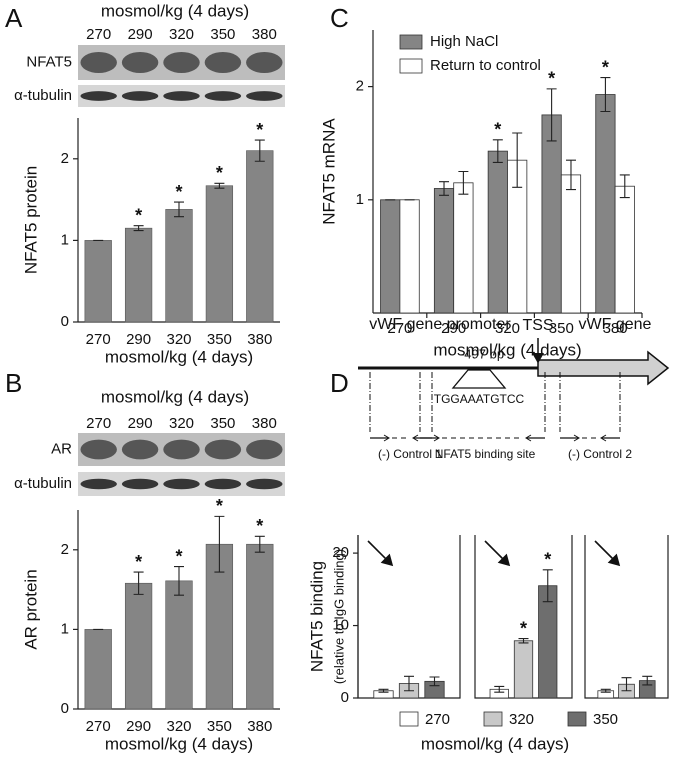 The image size is (676, 758). I want to click on panel-label: C, so click(339, 18).